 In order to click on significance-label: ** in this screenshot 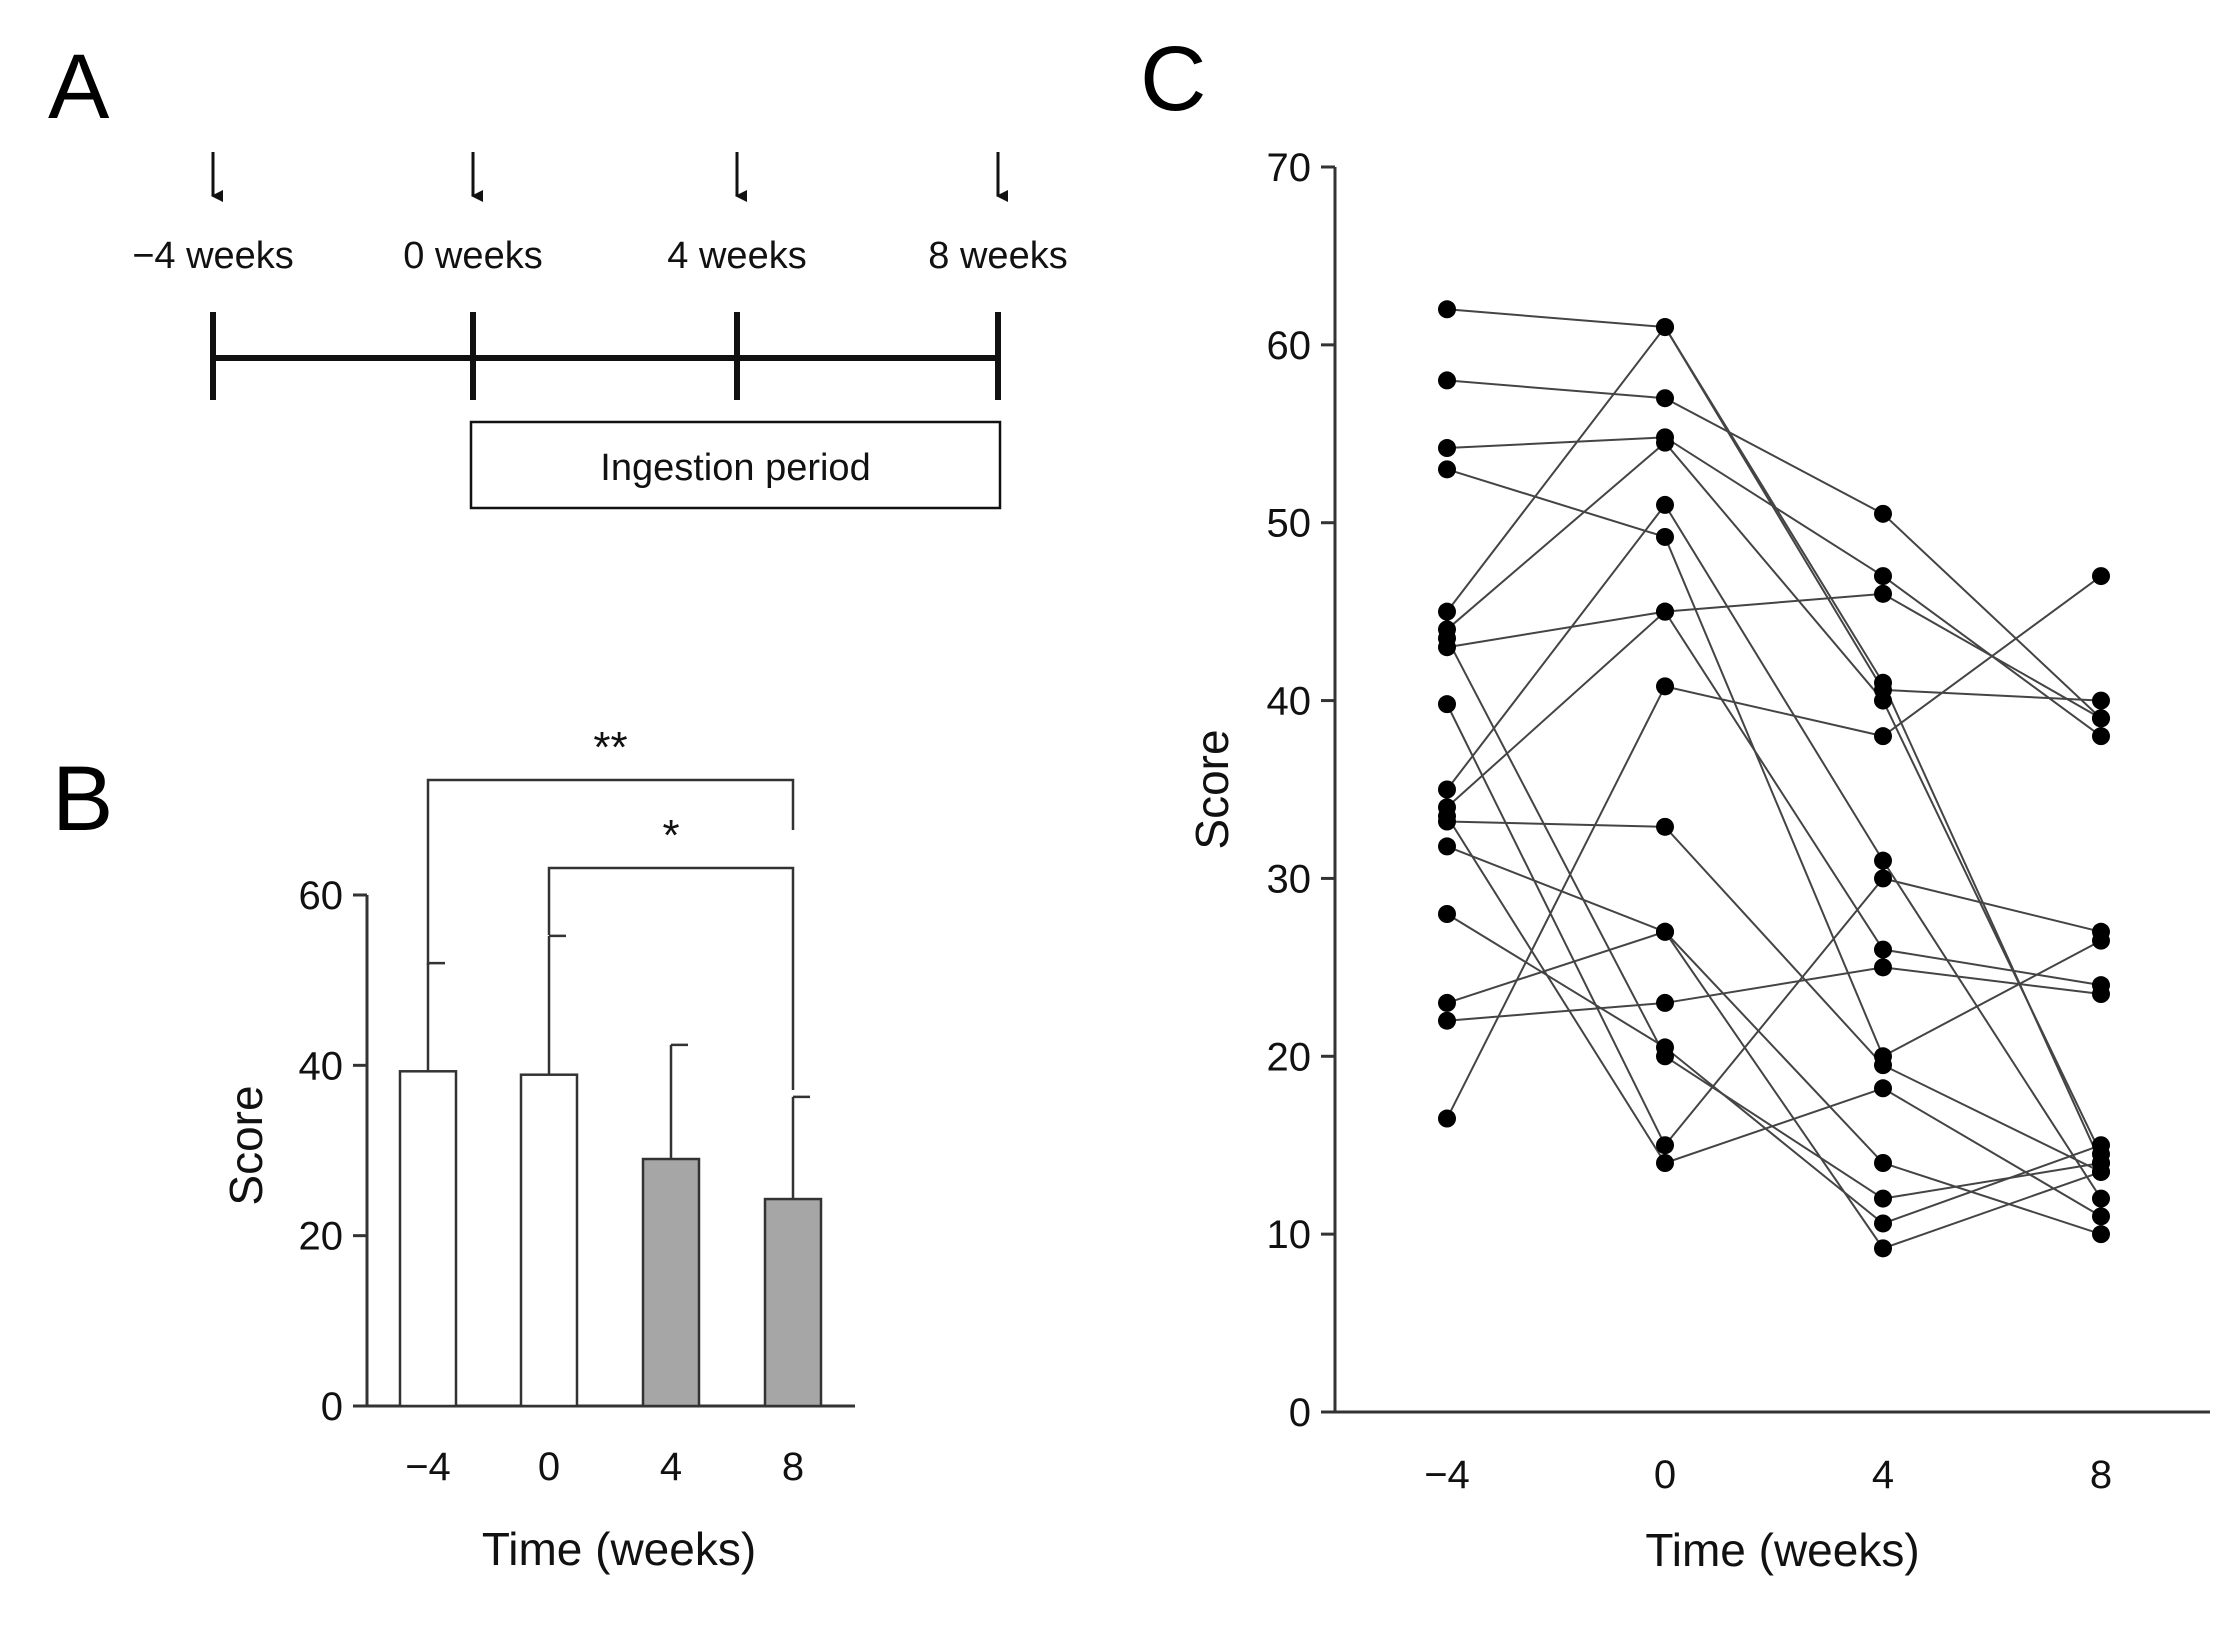, I will do `click(610, 747)`.